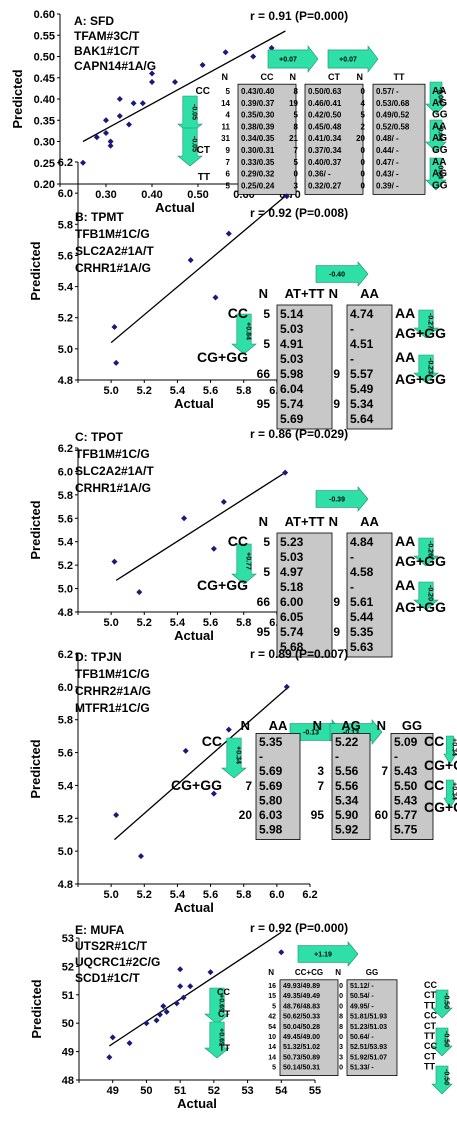 This screenshot has width=457, height=1124. What do you see at coordinates (272, 1037) in the screenshot?
I see `table-n-cell: 10` at bounding box center [272, 1037].